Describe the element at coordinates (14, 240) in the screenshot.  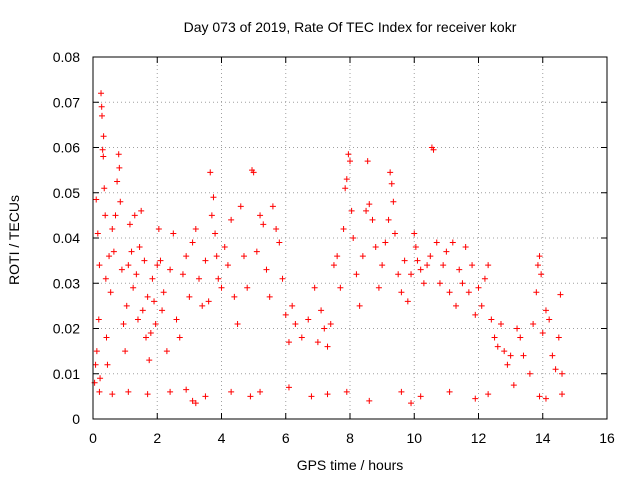
I see `y-axis-label: ROTI / TECUs` at that location.